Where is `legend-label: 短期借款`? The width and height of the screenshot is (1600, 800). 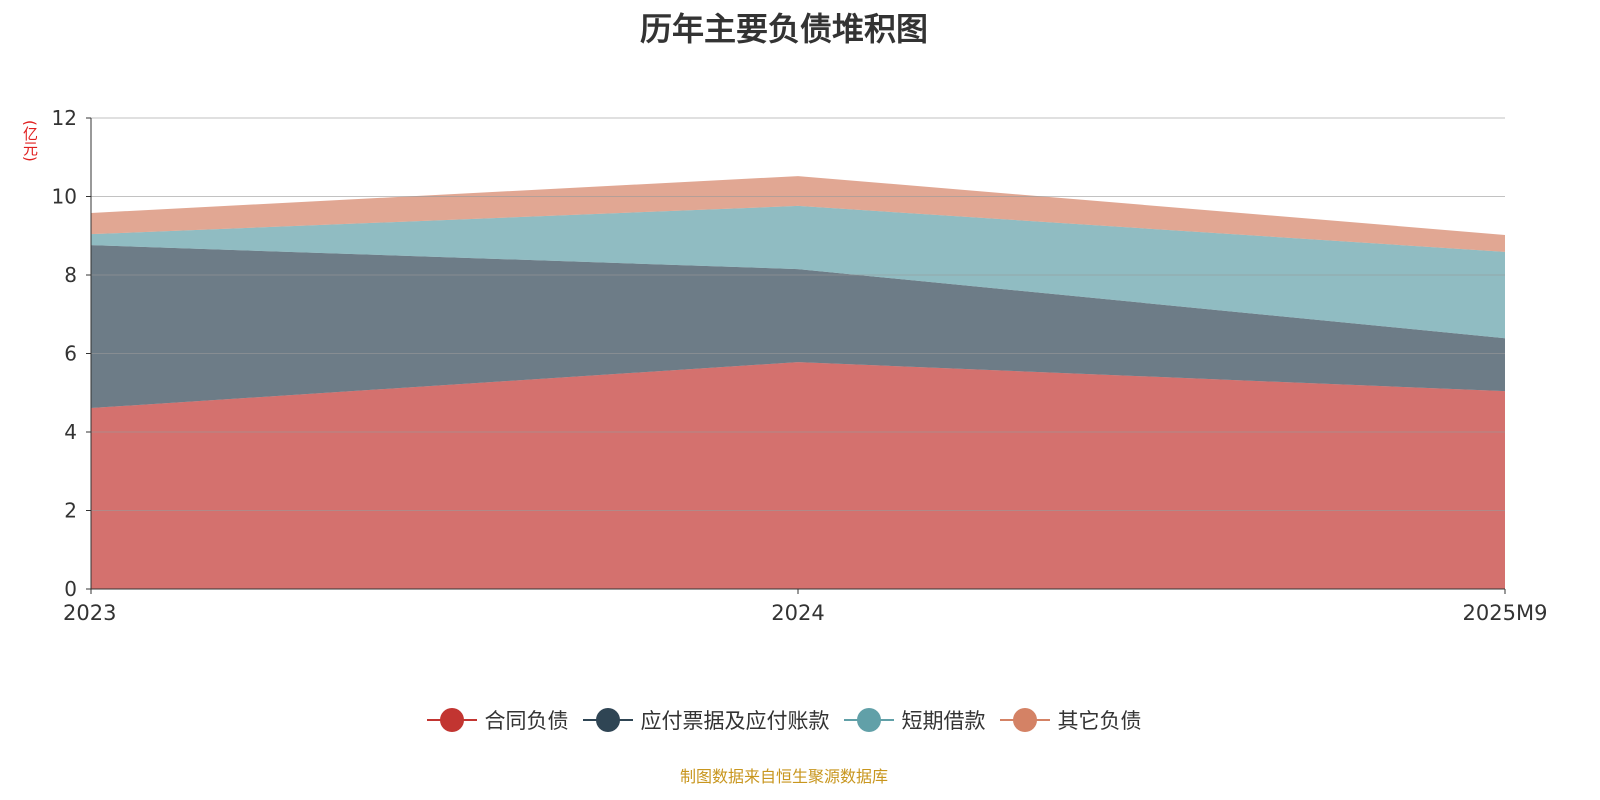 legend-label: 短期借款 is located at coordinates (943, 721).